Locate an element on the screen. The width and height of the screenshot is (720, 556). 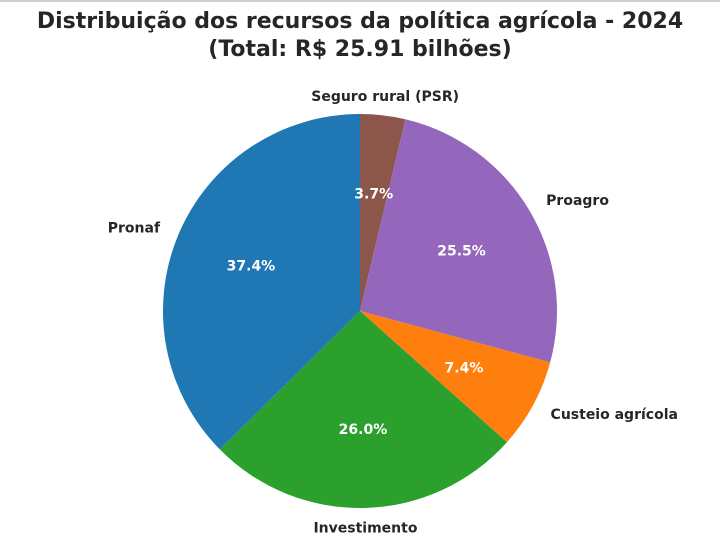
category-label-seguro-rural-psr: Seguro rural (PSR) is located at coordinates (385, 97).